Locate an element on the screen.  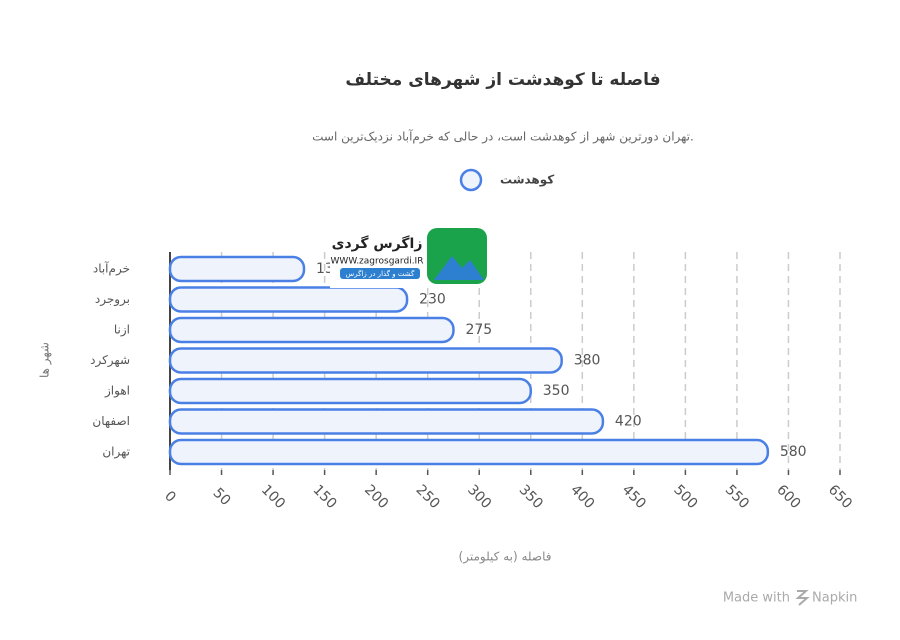
legend-label: کوهدشت is located at coordinates (527, 180).